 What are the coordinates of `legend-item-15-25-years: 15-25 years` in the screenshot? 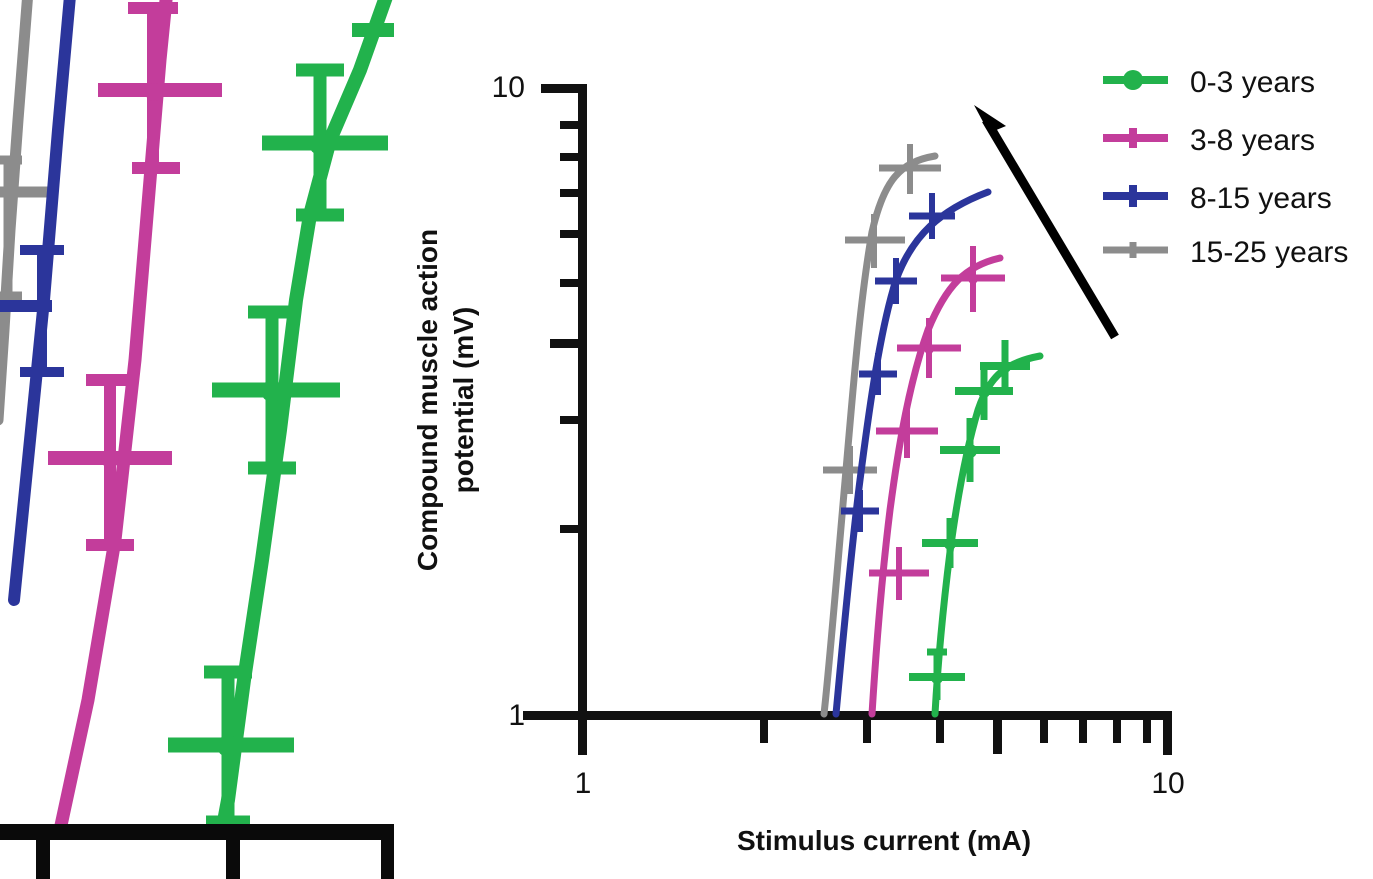 It's located at (1225, 252).